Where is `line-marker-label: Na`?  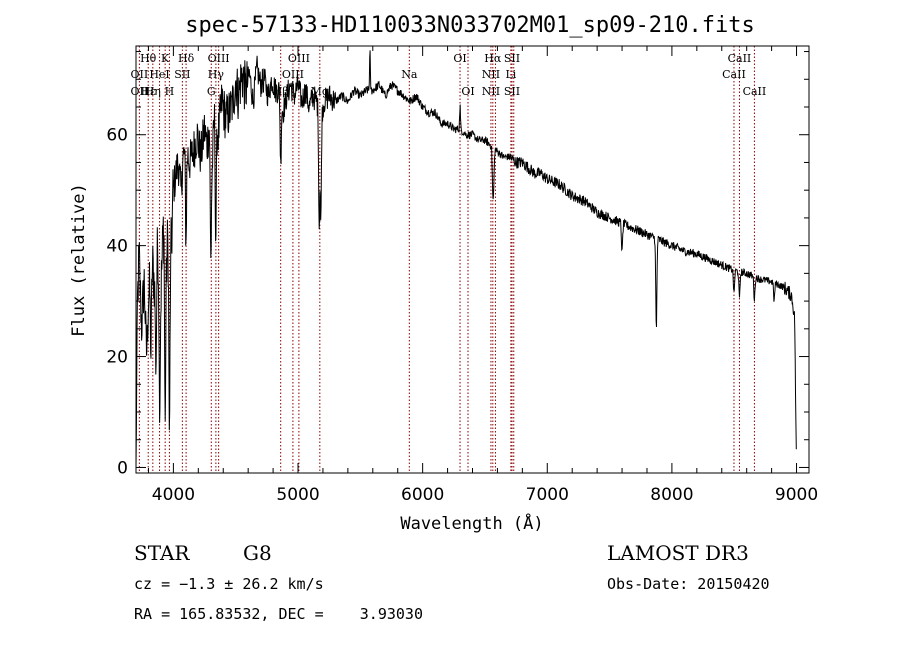
line-marker-label: Na is located at coordinates (409, 74).